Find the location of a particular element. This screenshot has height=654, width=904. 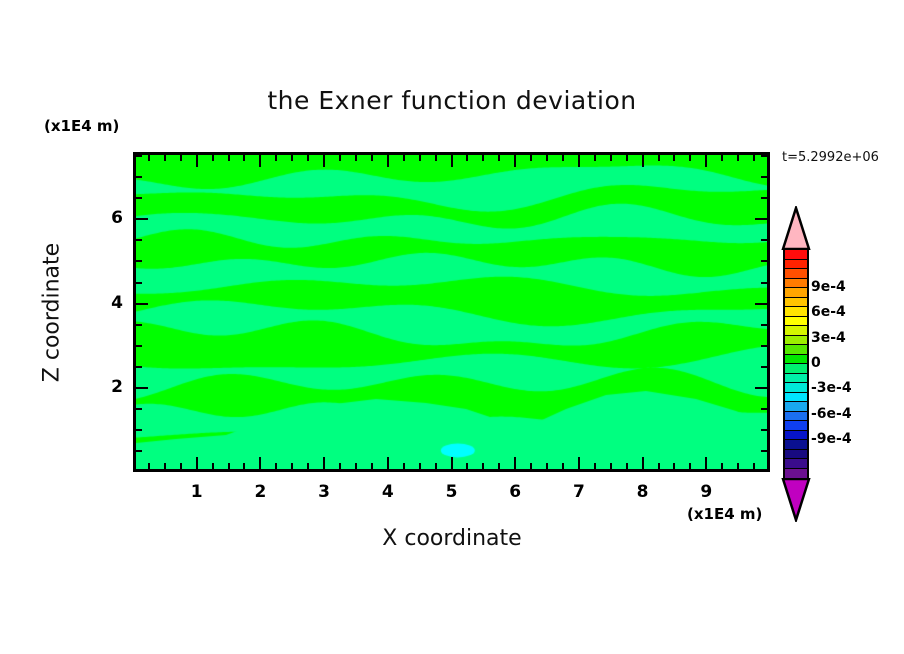

colorbar-tick-label: 3e-4 is located at coordinates (828, 337).